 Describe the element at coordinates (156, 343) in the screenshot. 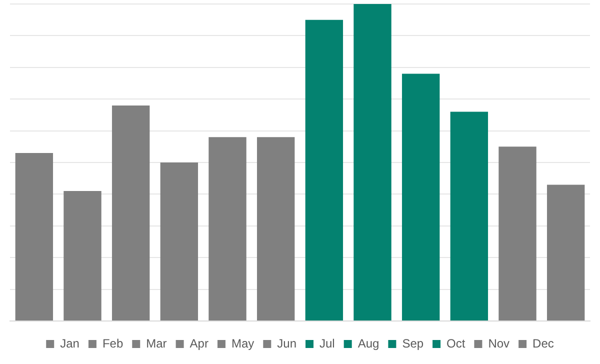

I see `legend-label: Mar` at that location.